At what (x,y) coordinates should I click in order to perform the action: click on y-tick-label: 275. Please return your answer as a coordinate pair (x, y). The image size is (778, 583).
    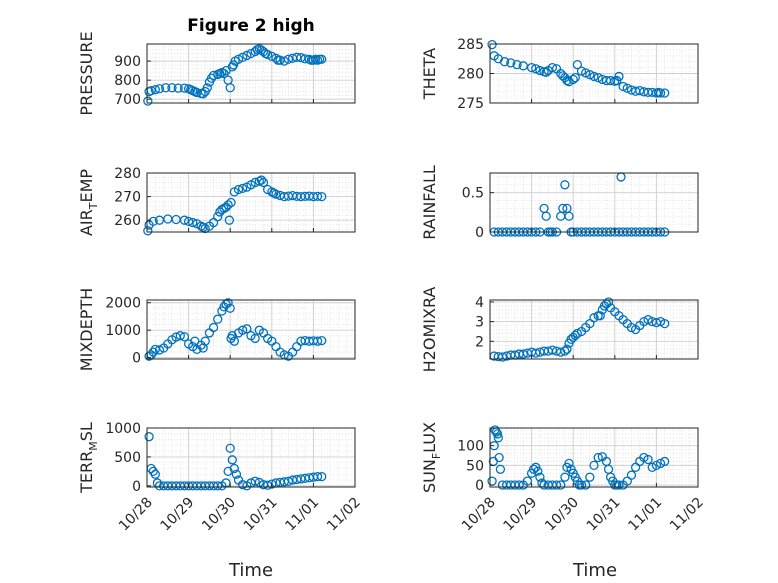
    Looking at the image, I should click on (470, 104).